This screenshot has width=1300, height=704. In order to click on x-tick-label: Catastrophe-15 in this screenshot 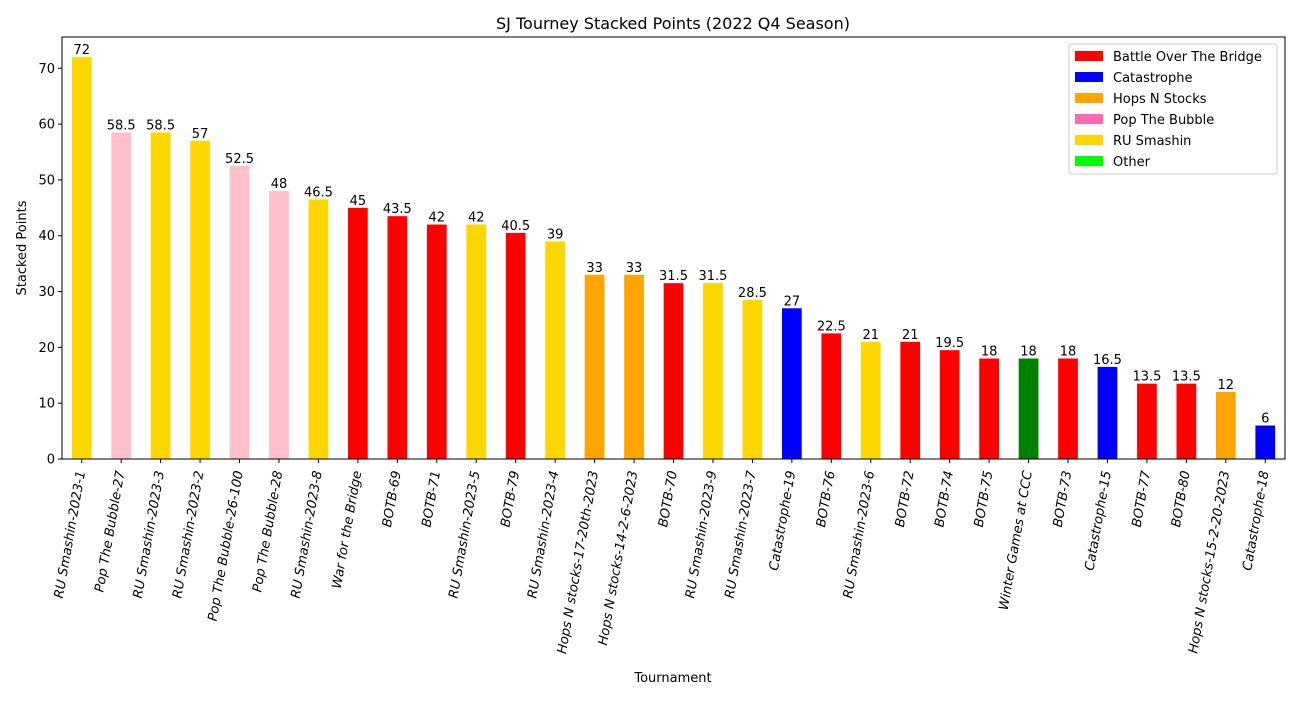, I will do `click(1099, 521)`.